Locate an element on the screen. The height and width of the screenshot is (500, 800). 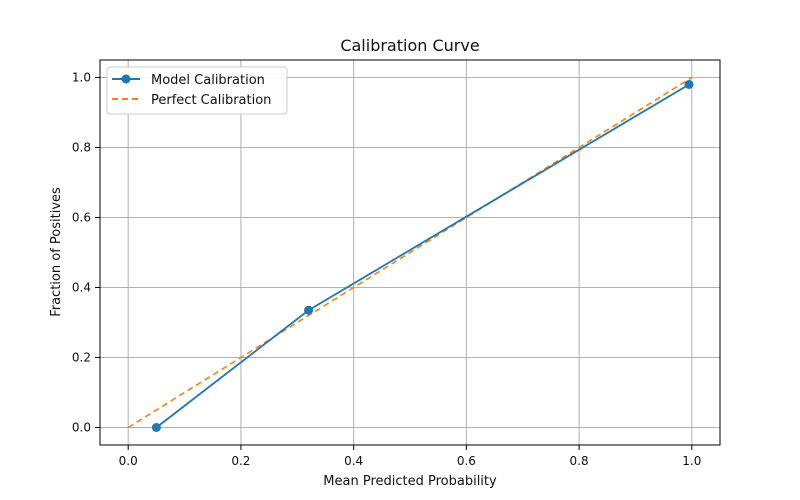
y-tick-label: 0.0 is located at coordinates (81, 428).